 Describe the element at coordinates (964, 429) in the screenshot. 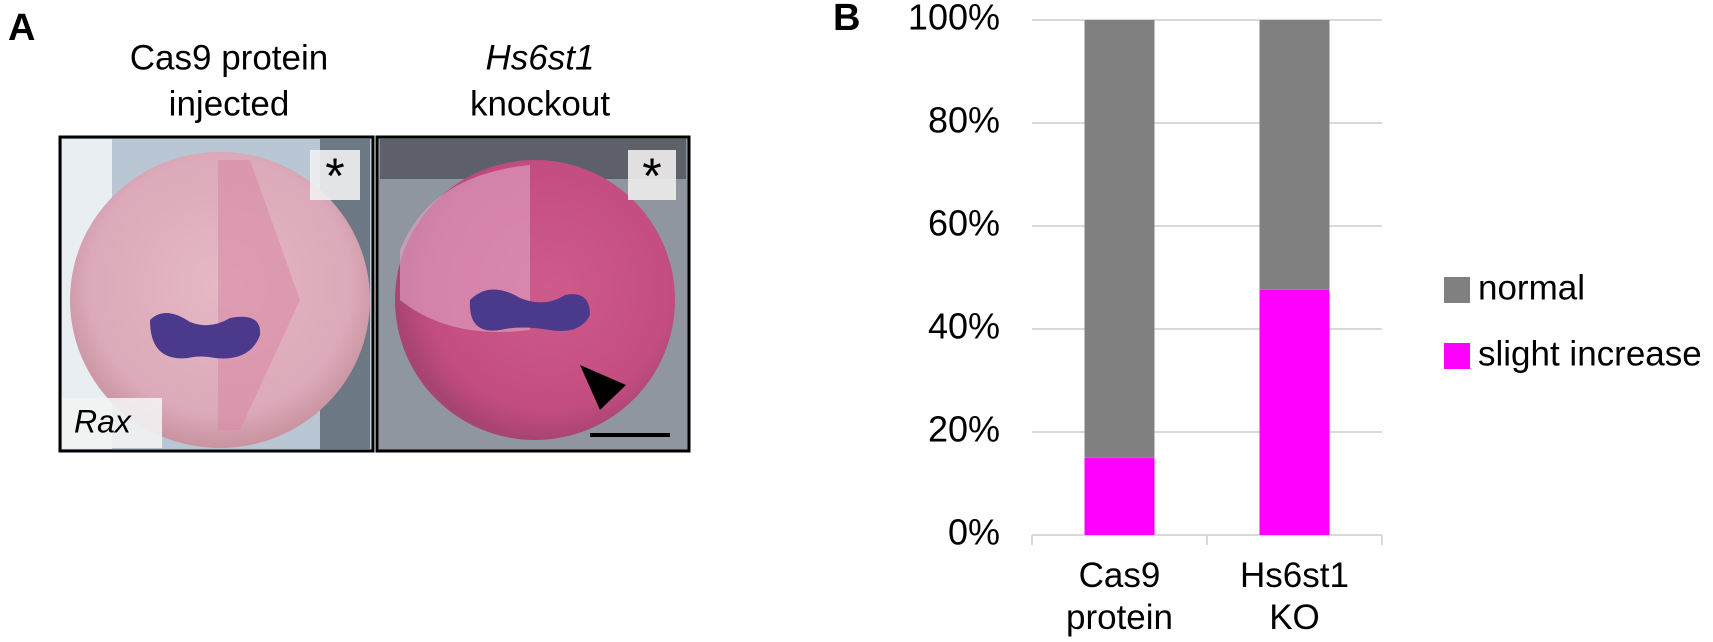

I see `y-tick-label: 20%` at that location.